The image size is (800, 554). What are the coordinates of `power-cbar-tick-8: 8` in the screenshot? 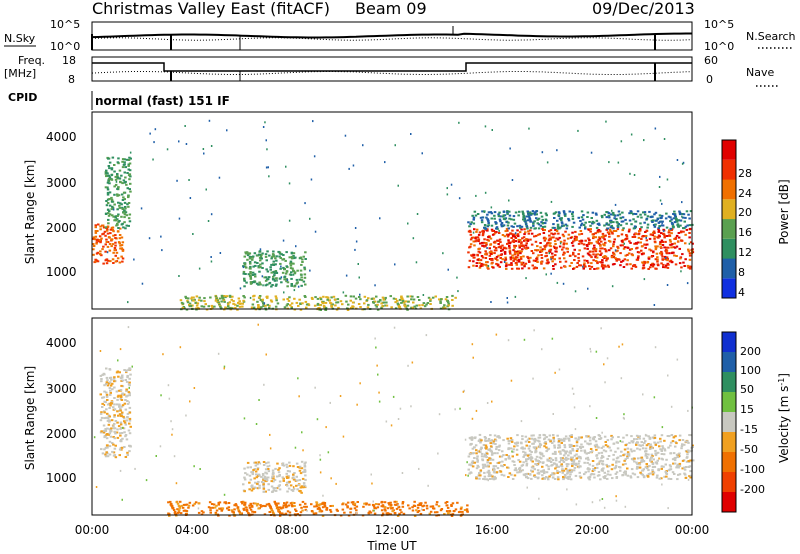 It's located at (741, 272).